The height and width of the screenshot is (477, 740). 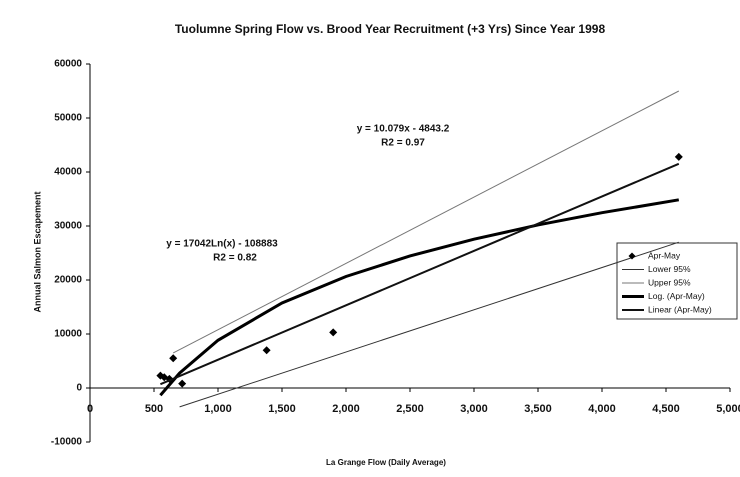 What do you see at coordinates (632, 256) in the screenshot?
I see `legend-marker` at bounding box center [632, 256].